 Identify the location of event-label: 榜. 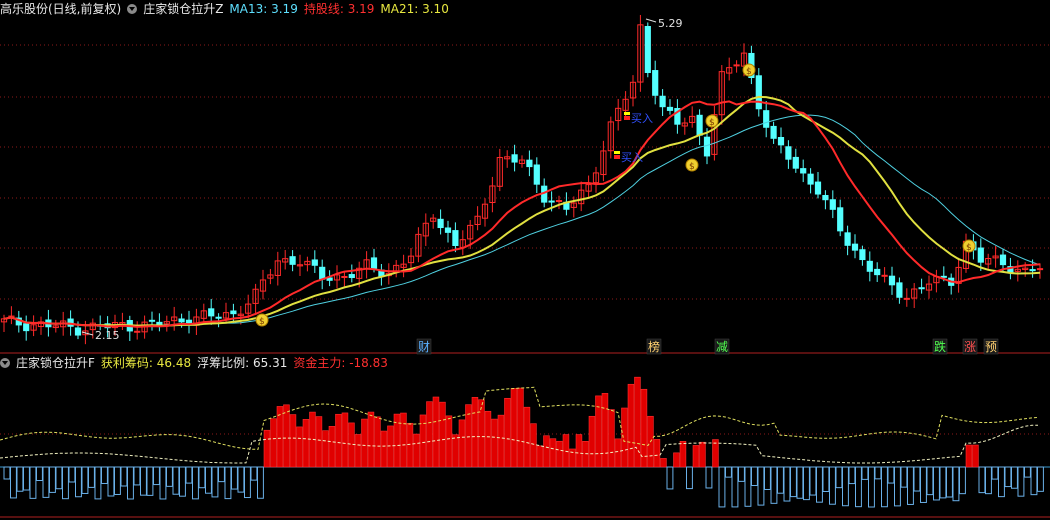
(654, 346).